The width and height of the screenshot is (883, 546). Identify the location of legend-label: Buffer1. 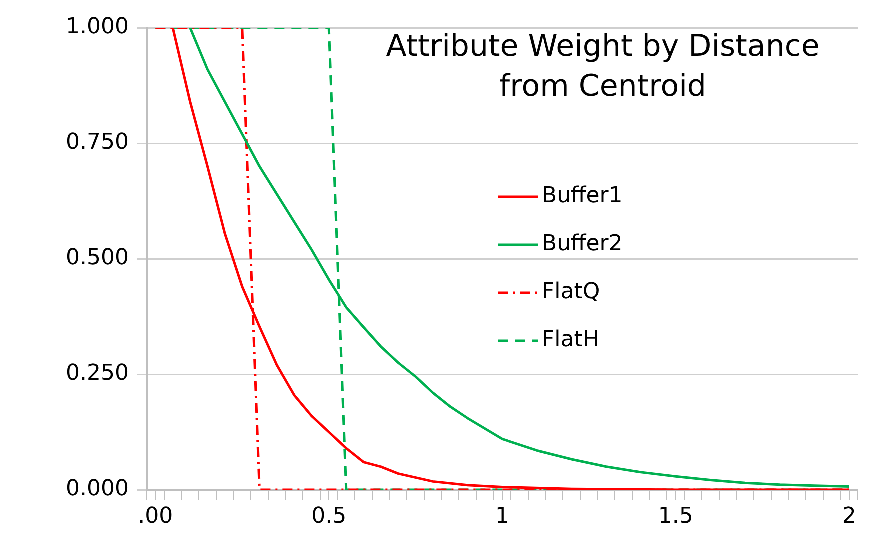
(582, 196).